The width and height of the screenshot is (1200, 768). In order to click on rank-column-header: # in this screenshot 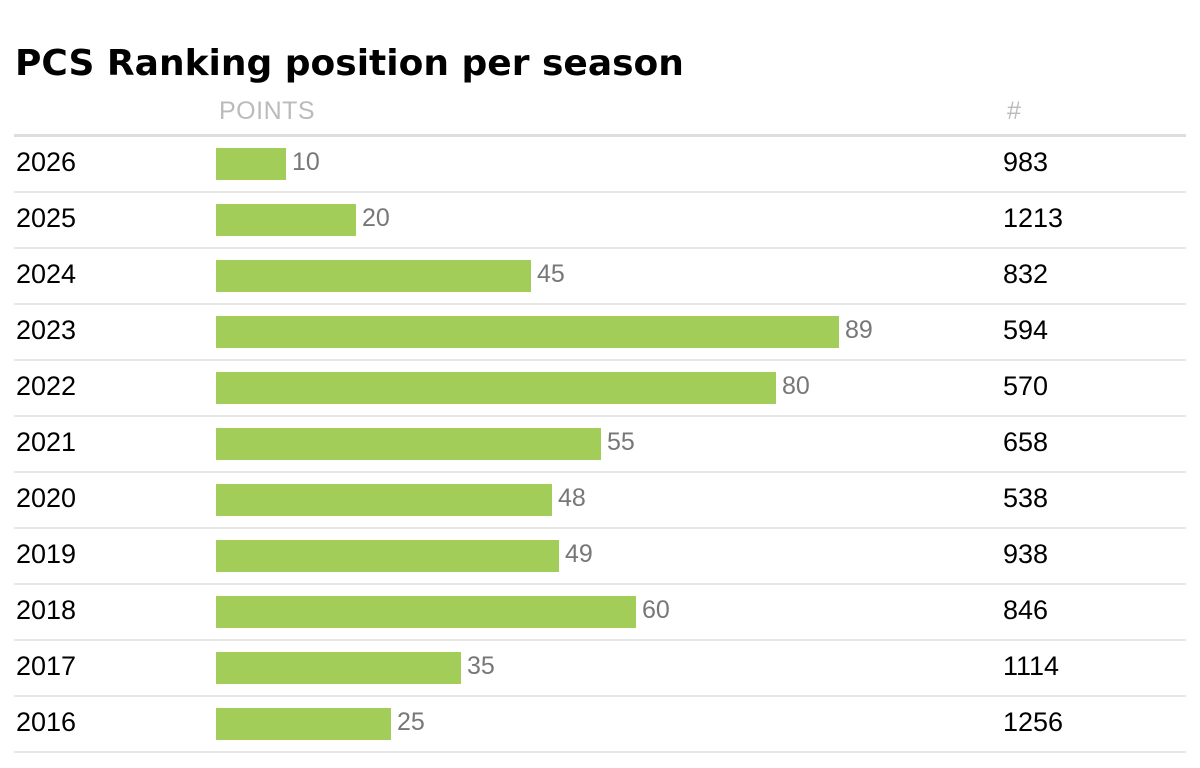, I will do `click(1014, 111)`.